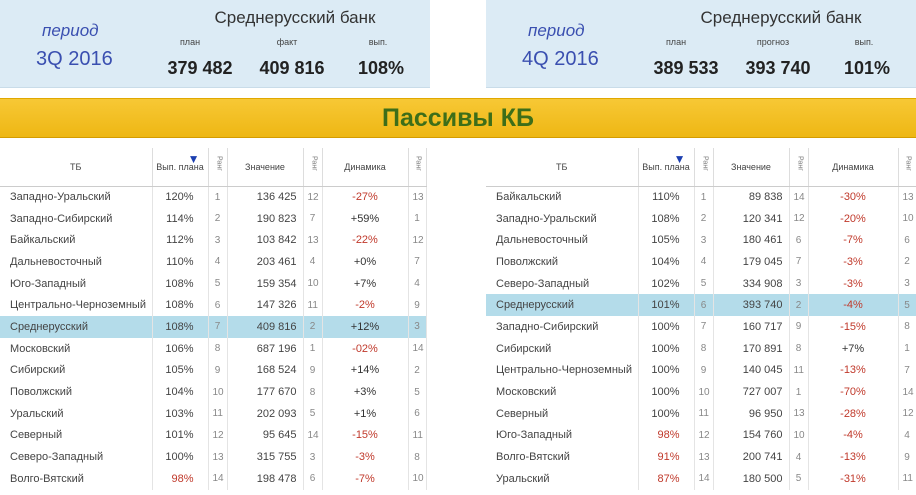  Describe the element at coordinates (213, 348) in the screenshot. I see `table-row: Московский 106% 8 687 196 1 -02% 14` at that location.